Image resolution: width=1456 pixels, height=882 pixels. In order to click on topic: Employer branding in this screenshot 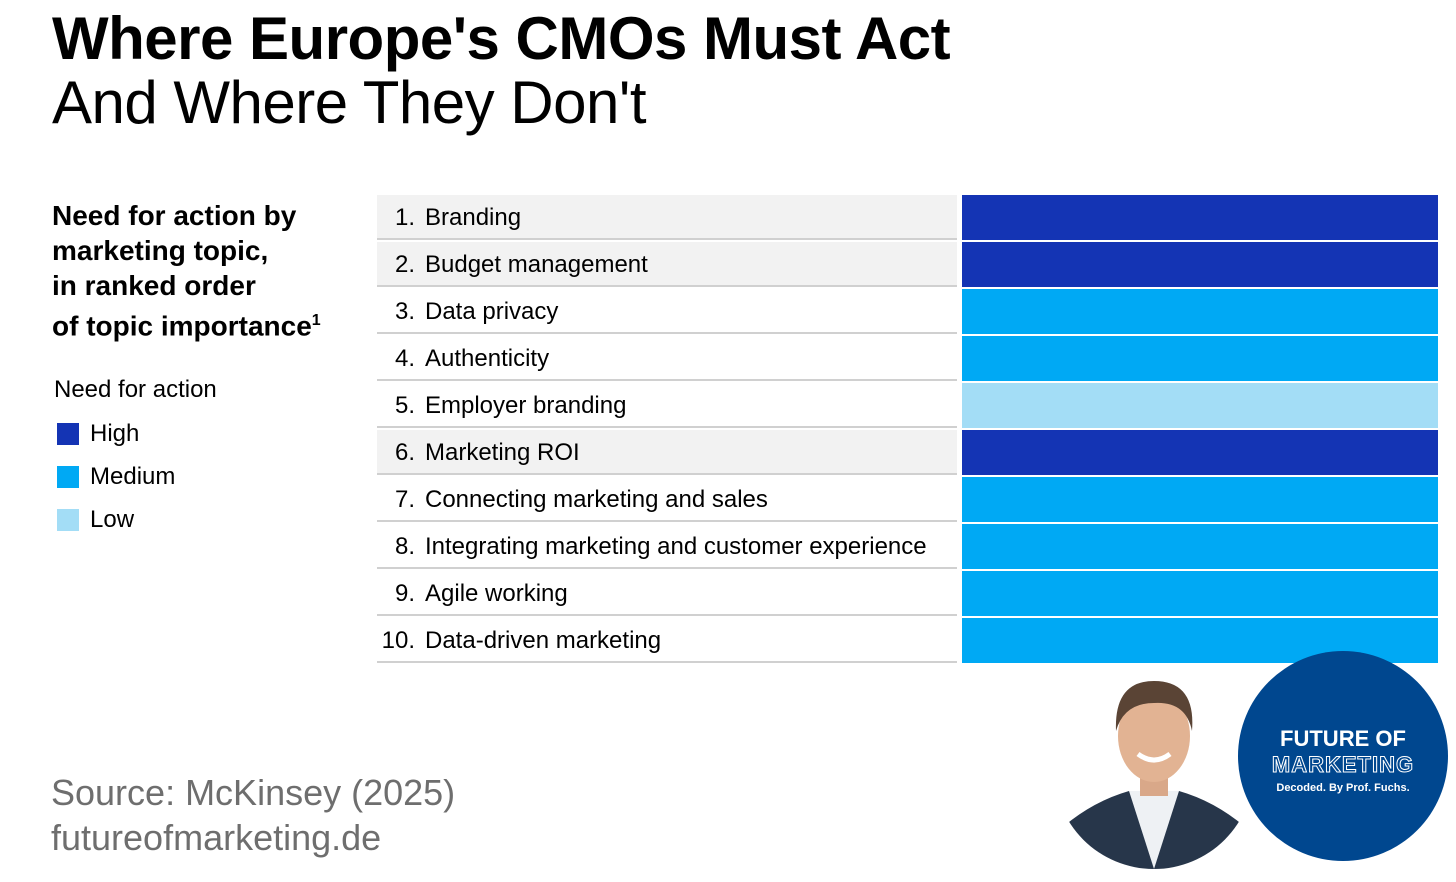, I will do `click(526, 405)`.